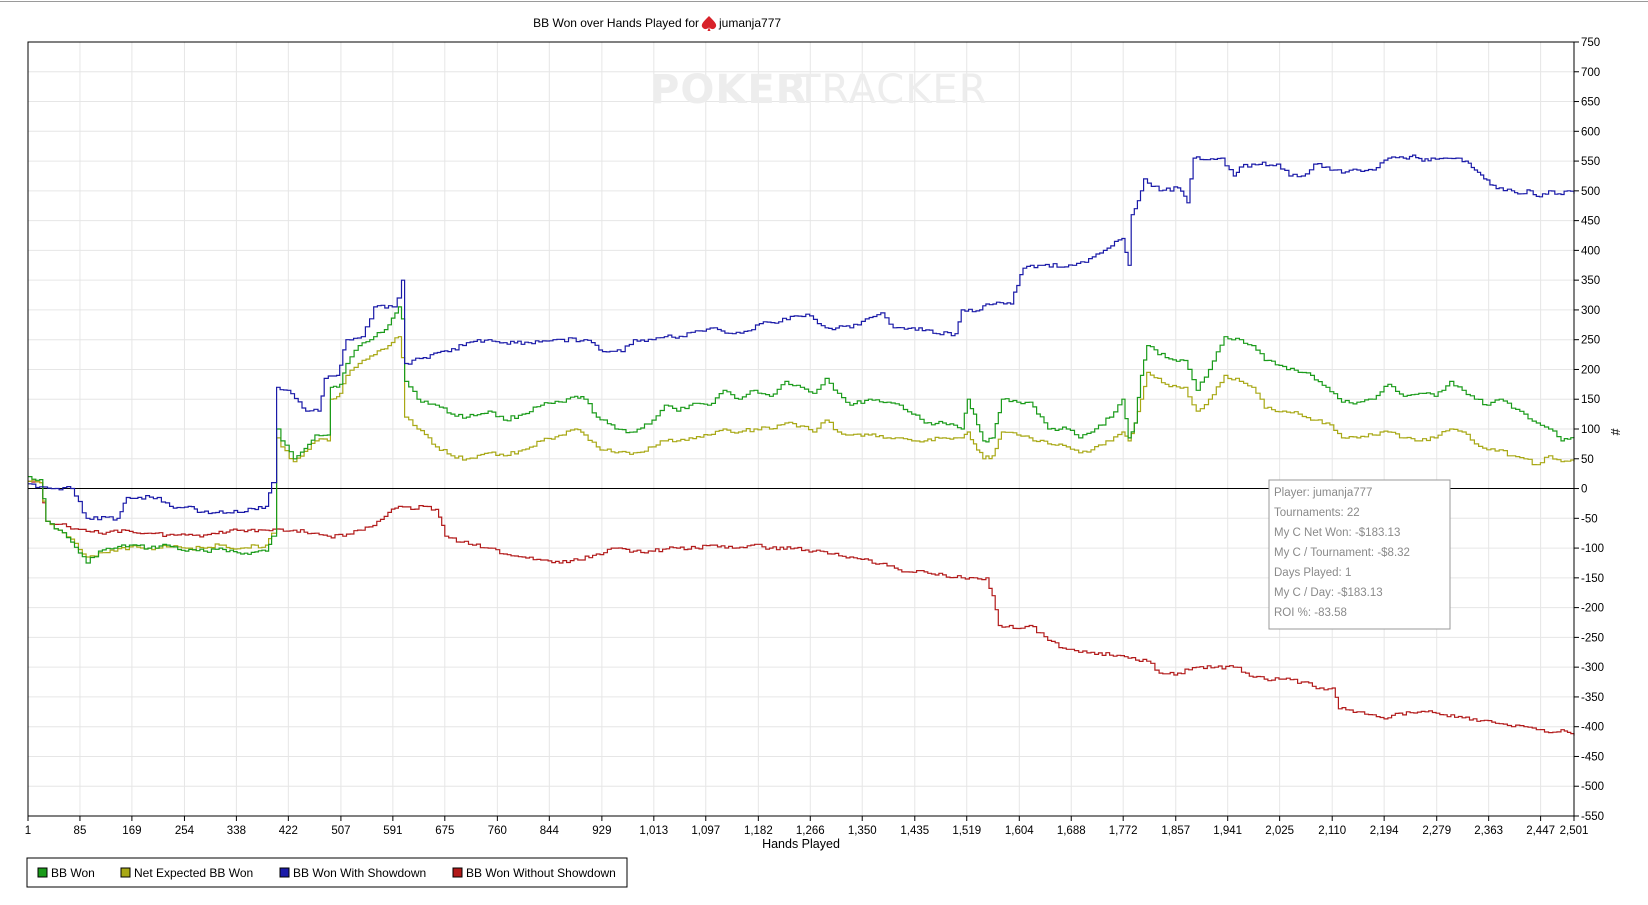 The image size is (1648, 905). I want to click on x-tick-label: 2,194, so click(1384, 831).